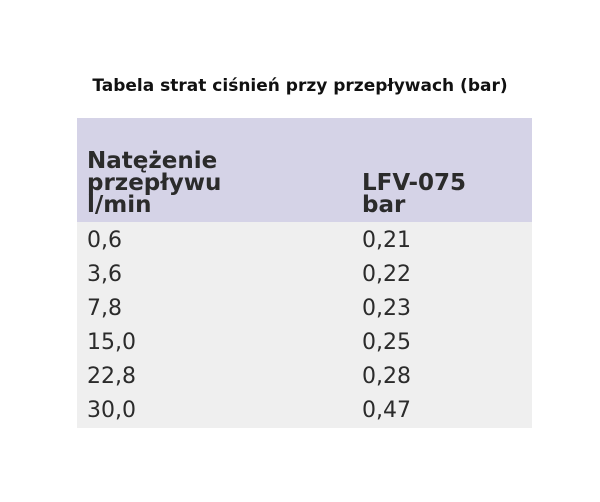  Describe the element at coordinates (386, 410) in the screenshot. I see `cell: 0,47` at that location.